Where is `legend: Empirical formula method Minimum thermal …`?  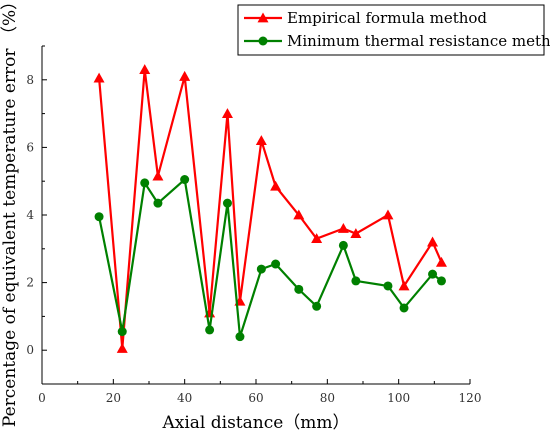 legend: Empirical formula method Minimum thermal … is located at coordinates (393, 30).